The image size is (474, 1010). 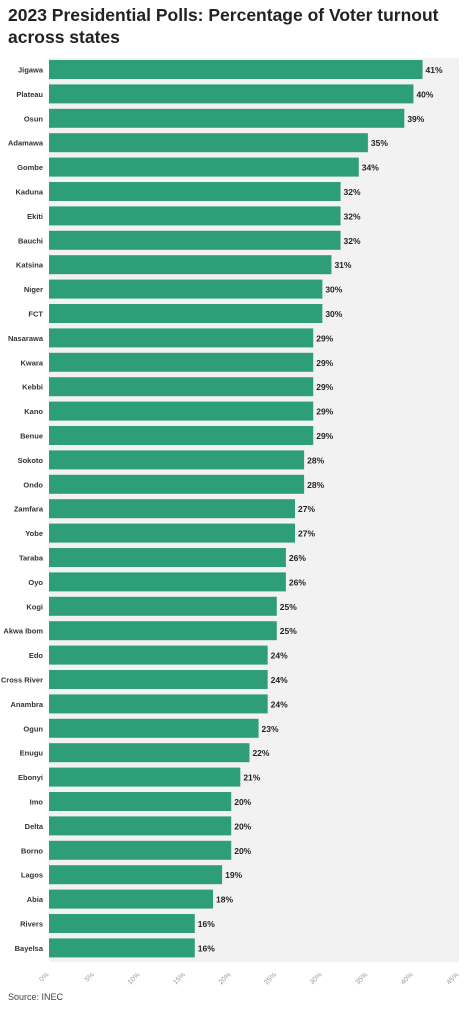 I want to click on value-label: 22%, so click(x=260, y=753).